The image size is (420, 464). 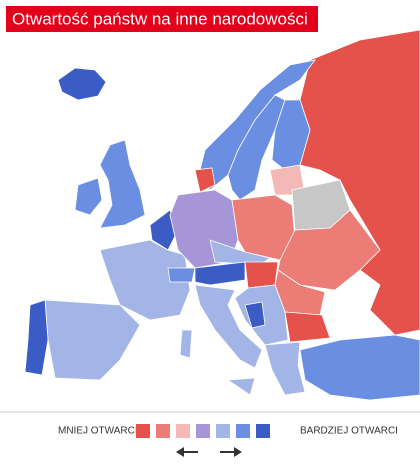 I want to click on title-banner, so click(x=162, y=19).